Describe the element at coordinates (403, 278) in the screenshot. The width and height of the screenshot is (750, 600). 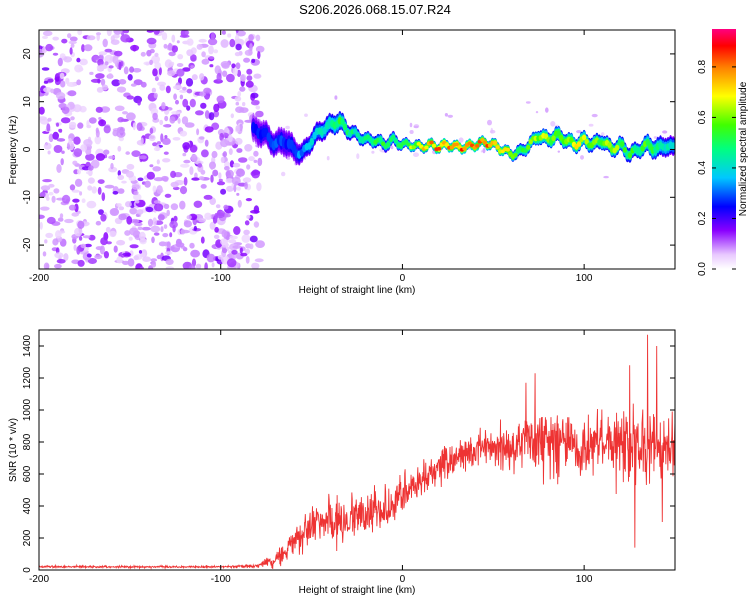
I see `x-tick-label: 0` at that location.